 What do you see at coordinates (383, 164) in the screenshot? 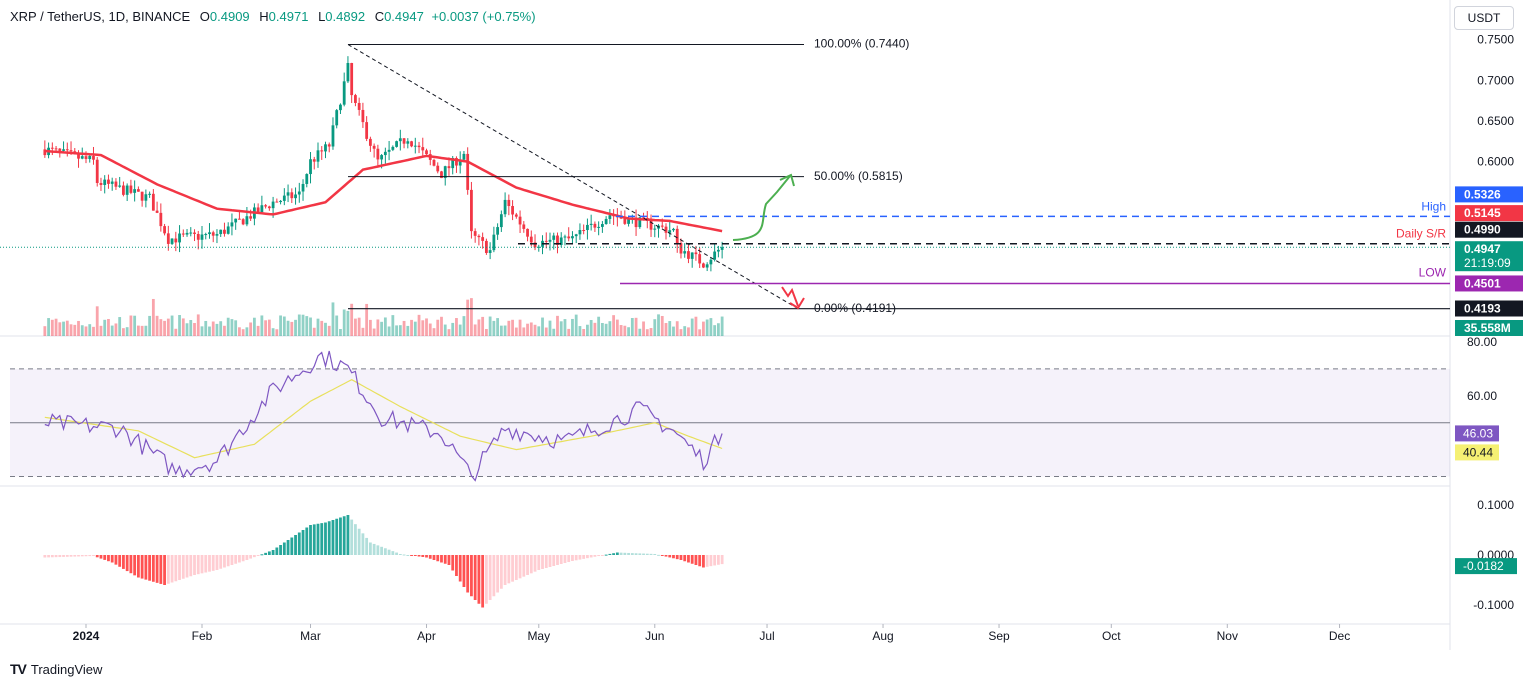
I see `candlesticks` at bounding box center [383, 164].